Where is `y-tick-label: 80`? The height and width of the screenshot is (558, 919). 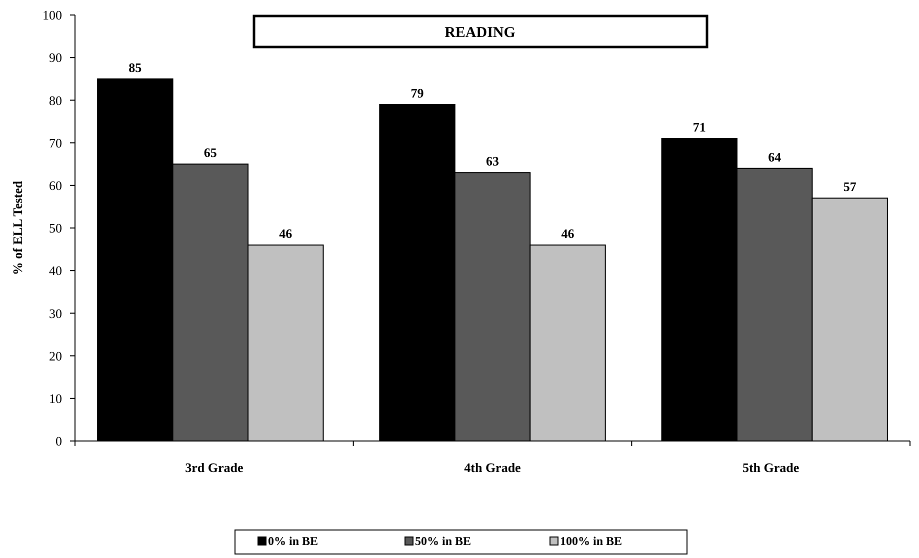
y-tick-label: 80 is located at coordinates (55, 100).